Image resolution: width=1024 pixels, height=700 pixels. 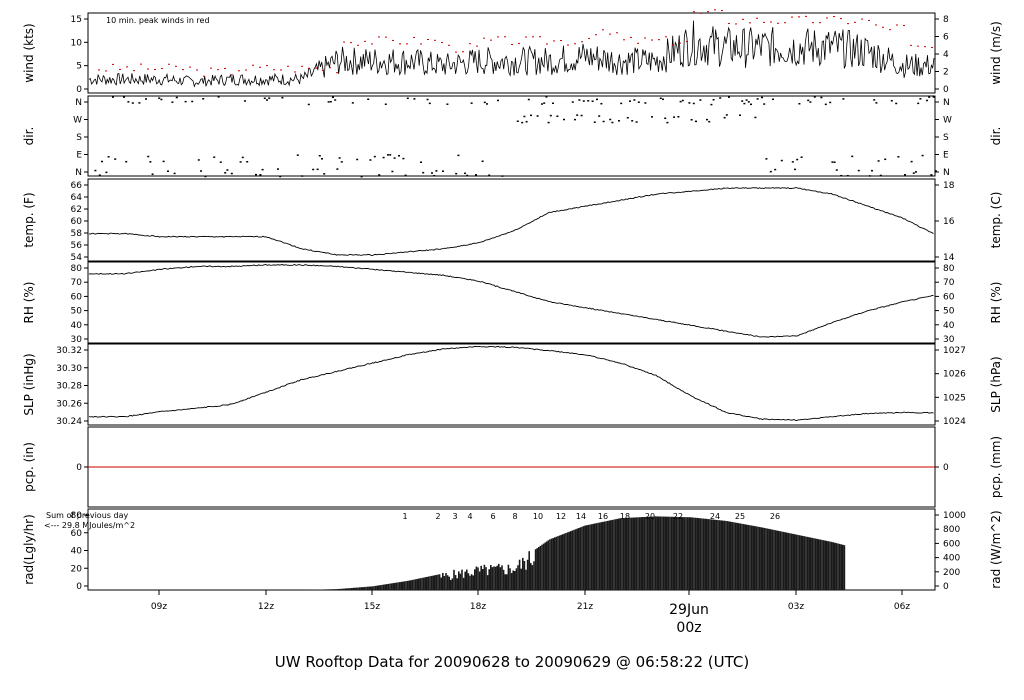 What do you see at coordinates (951, 530) in the screenshot?
I see `rad-ytick-label-right: 800` at bounding box center [951, 530].